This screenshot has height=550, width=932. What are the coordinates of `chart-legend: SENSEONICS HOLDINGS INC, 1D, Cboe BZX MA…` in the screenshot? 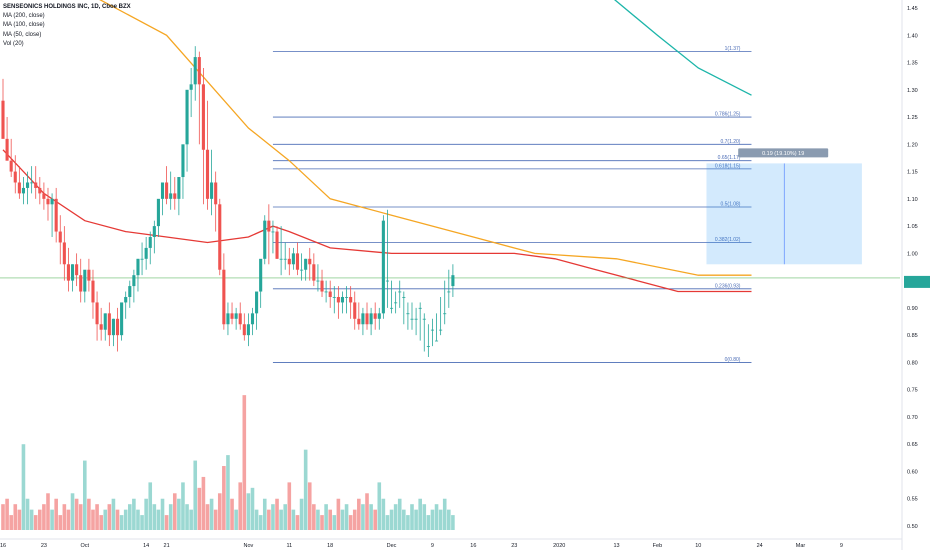 It's located at (67, 26).